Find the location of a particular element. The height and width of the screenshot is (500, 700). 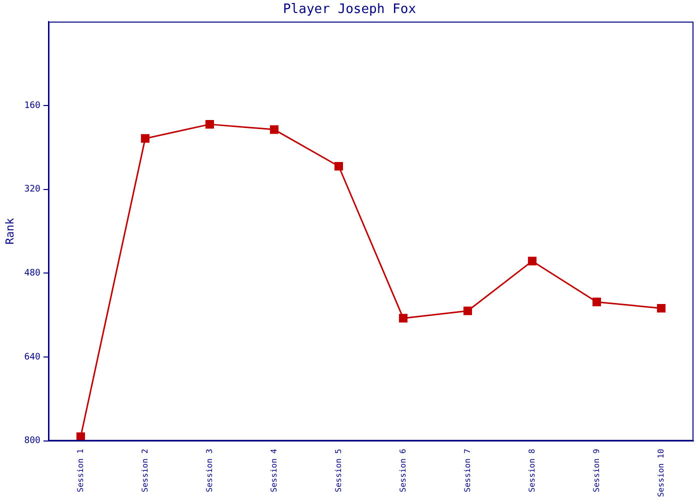

y-axis-title: Rank is located at coordinates (9, 231).